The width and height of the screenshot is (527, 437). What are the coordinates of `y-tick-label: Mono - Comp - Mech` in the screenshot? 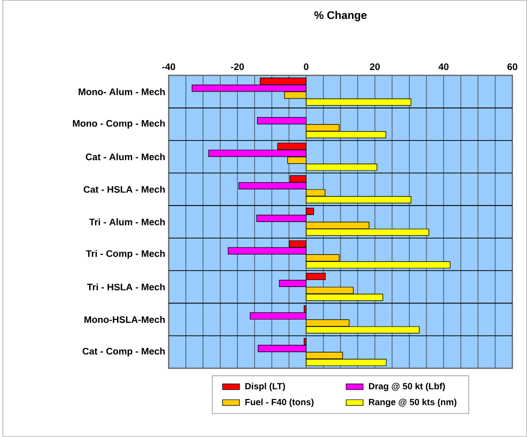 It's located at (118, 124).